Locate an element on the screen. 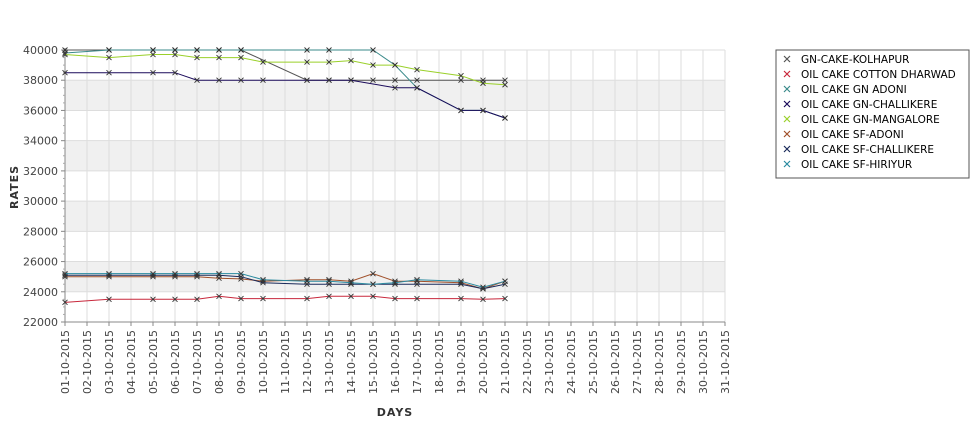 Image resolution: width=975 pixels, height=433 pixels. x-tick-label: 07-10-2015 is located at coordinates (197, 362).